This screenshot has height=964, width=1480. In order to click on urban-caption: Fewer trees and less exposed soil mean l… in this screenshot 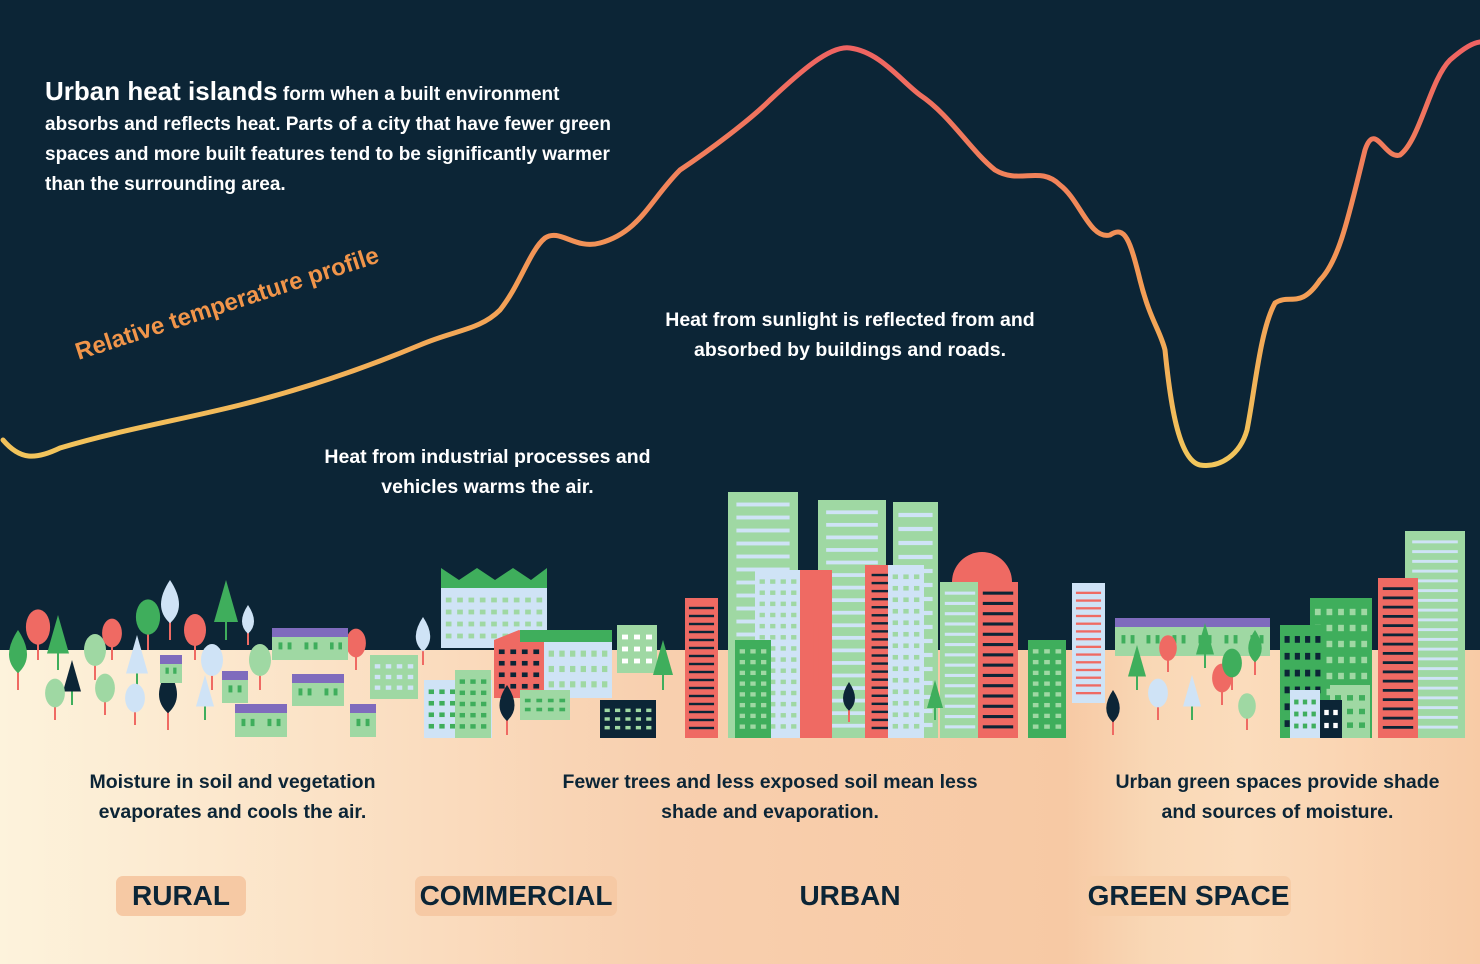, I will do `click(770, 797)`.